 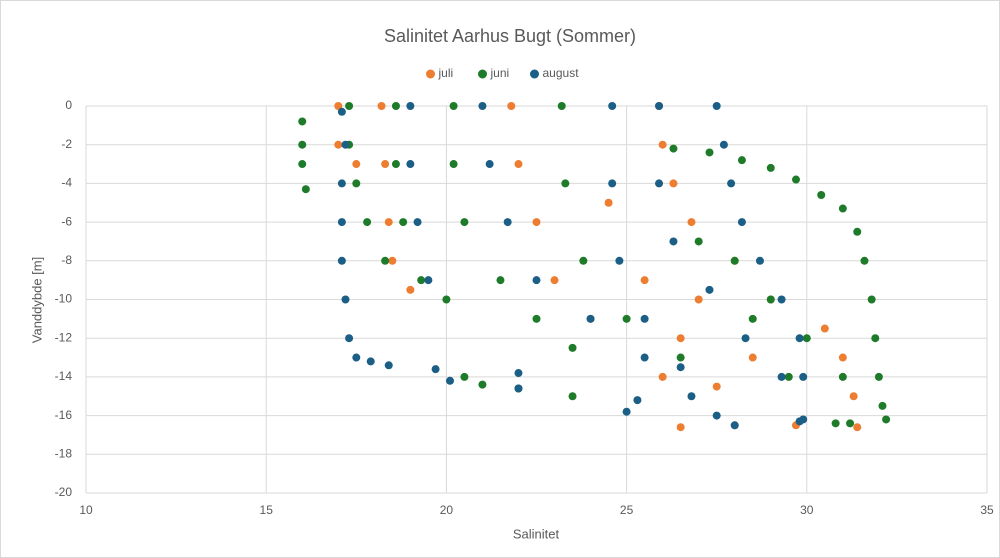 What do you see at coordinates (446, 73) in the screenshot?
I see `legend-label: juli` at bounding box center [446, 73].